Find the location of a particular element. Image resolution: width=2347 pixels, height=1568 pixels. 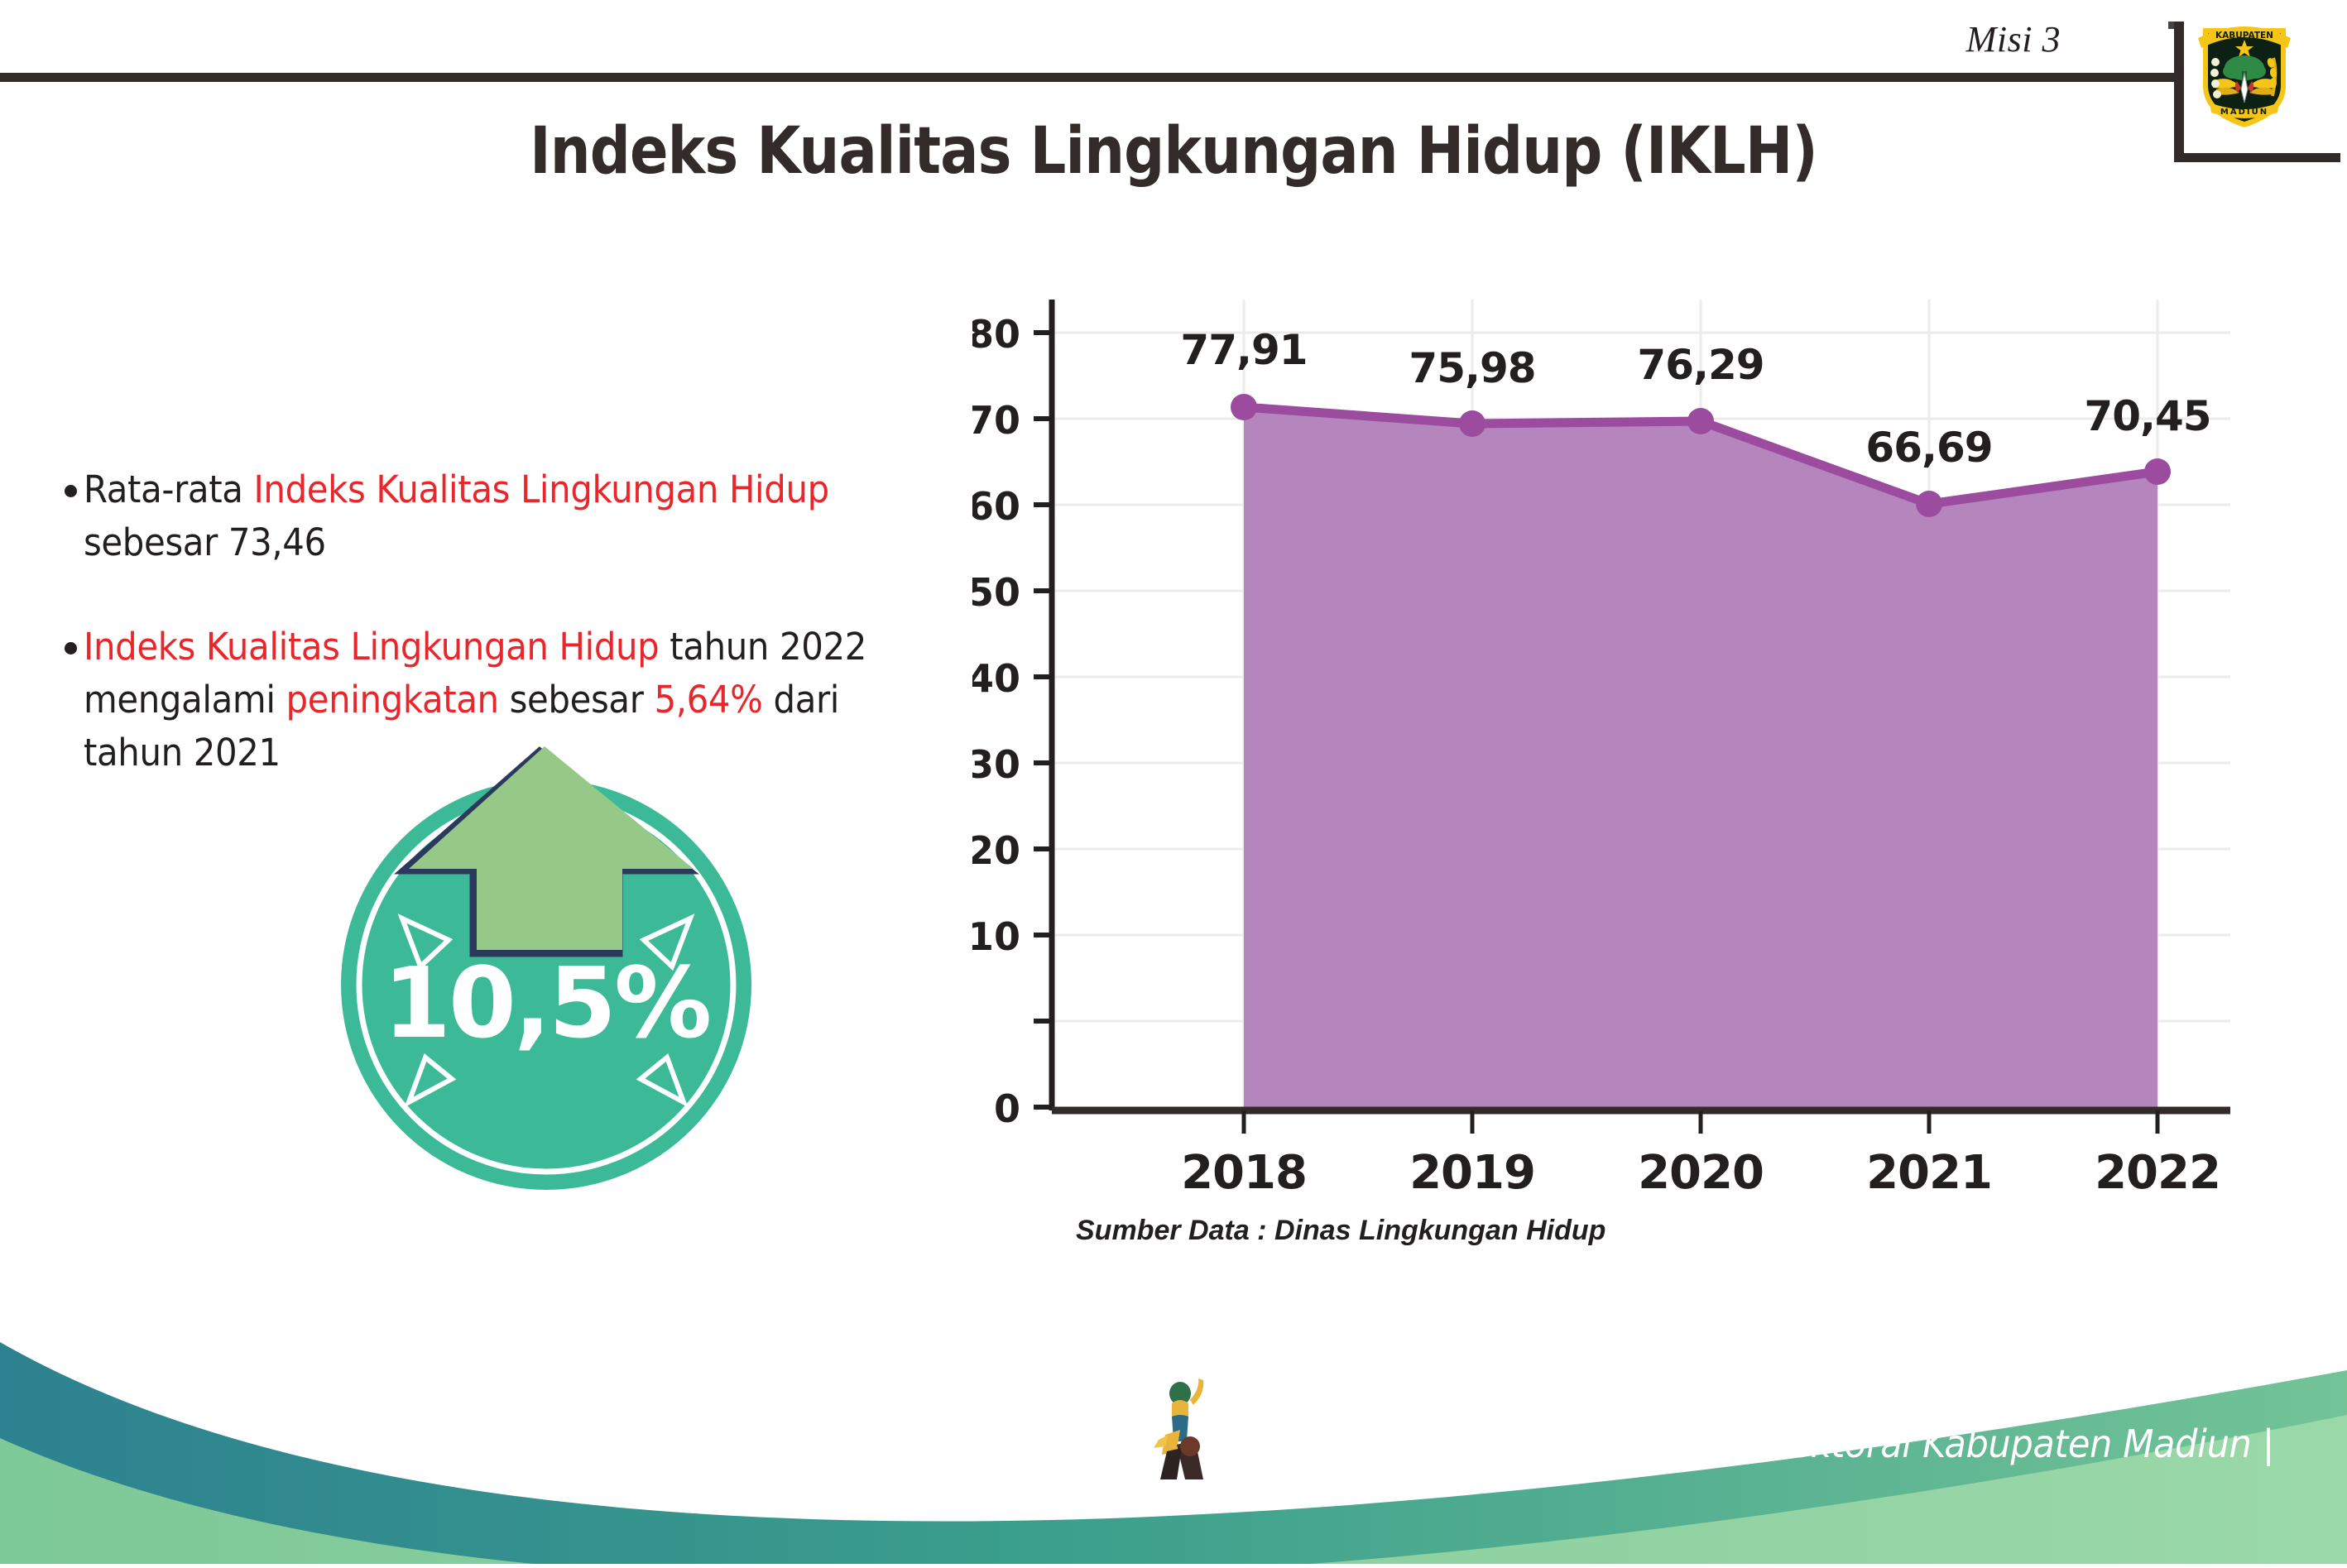

page-title: Indeks Kualitas Lingkungan Hidup (IKLH) is located at coordinates (1174, 152).